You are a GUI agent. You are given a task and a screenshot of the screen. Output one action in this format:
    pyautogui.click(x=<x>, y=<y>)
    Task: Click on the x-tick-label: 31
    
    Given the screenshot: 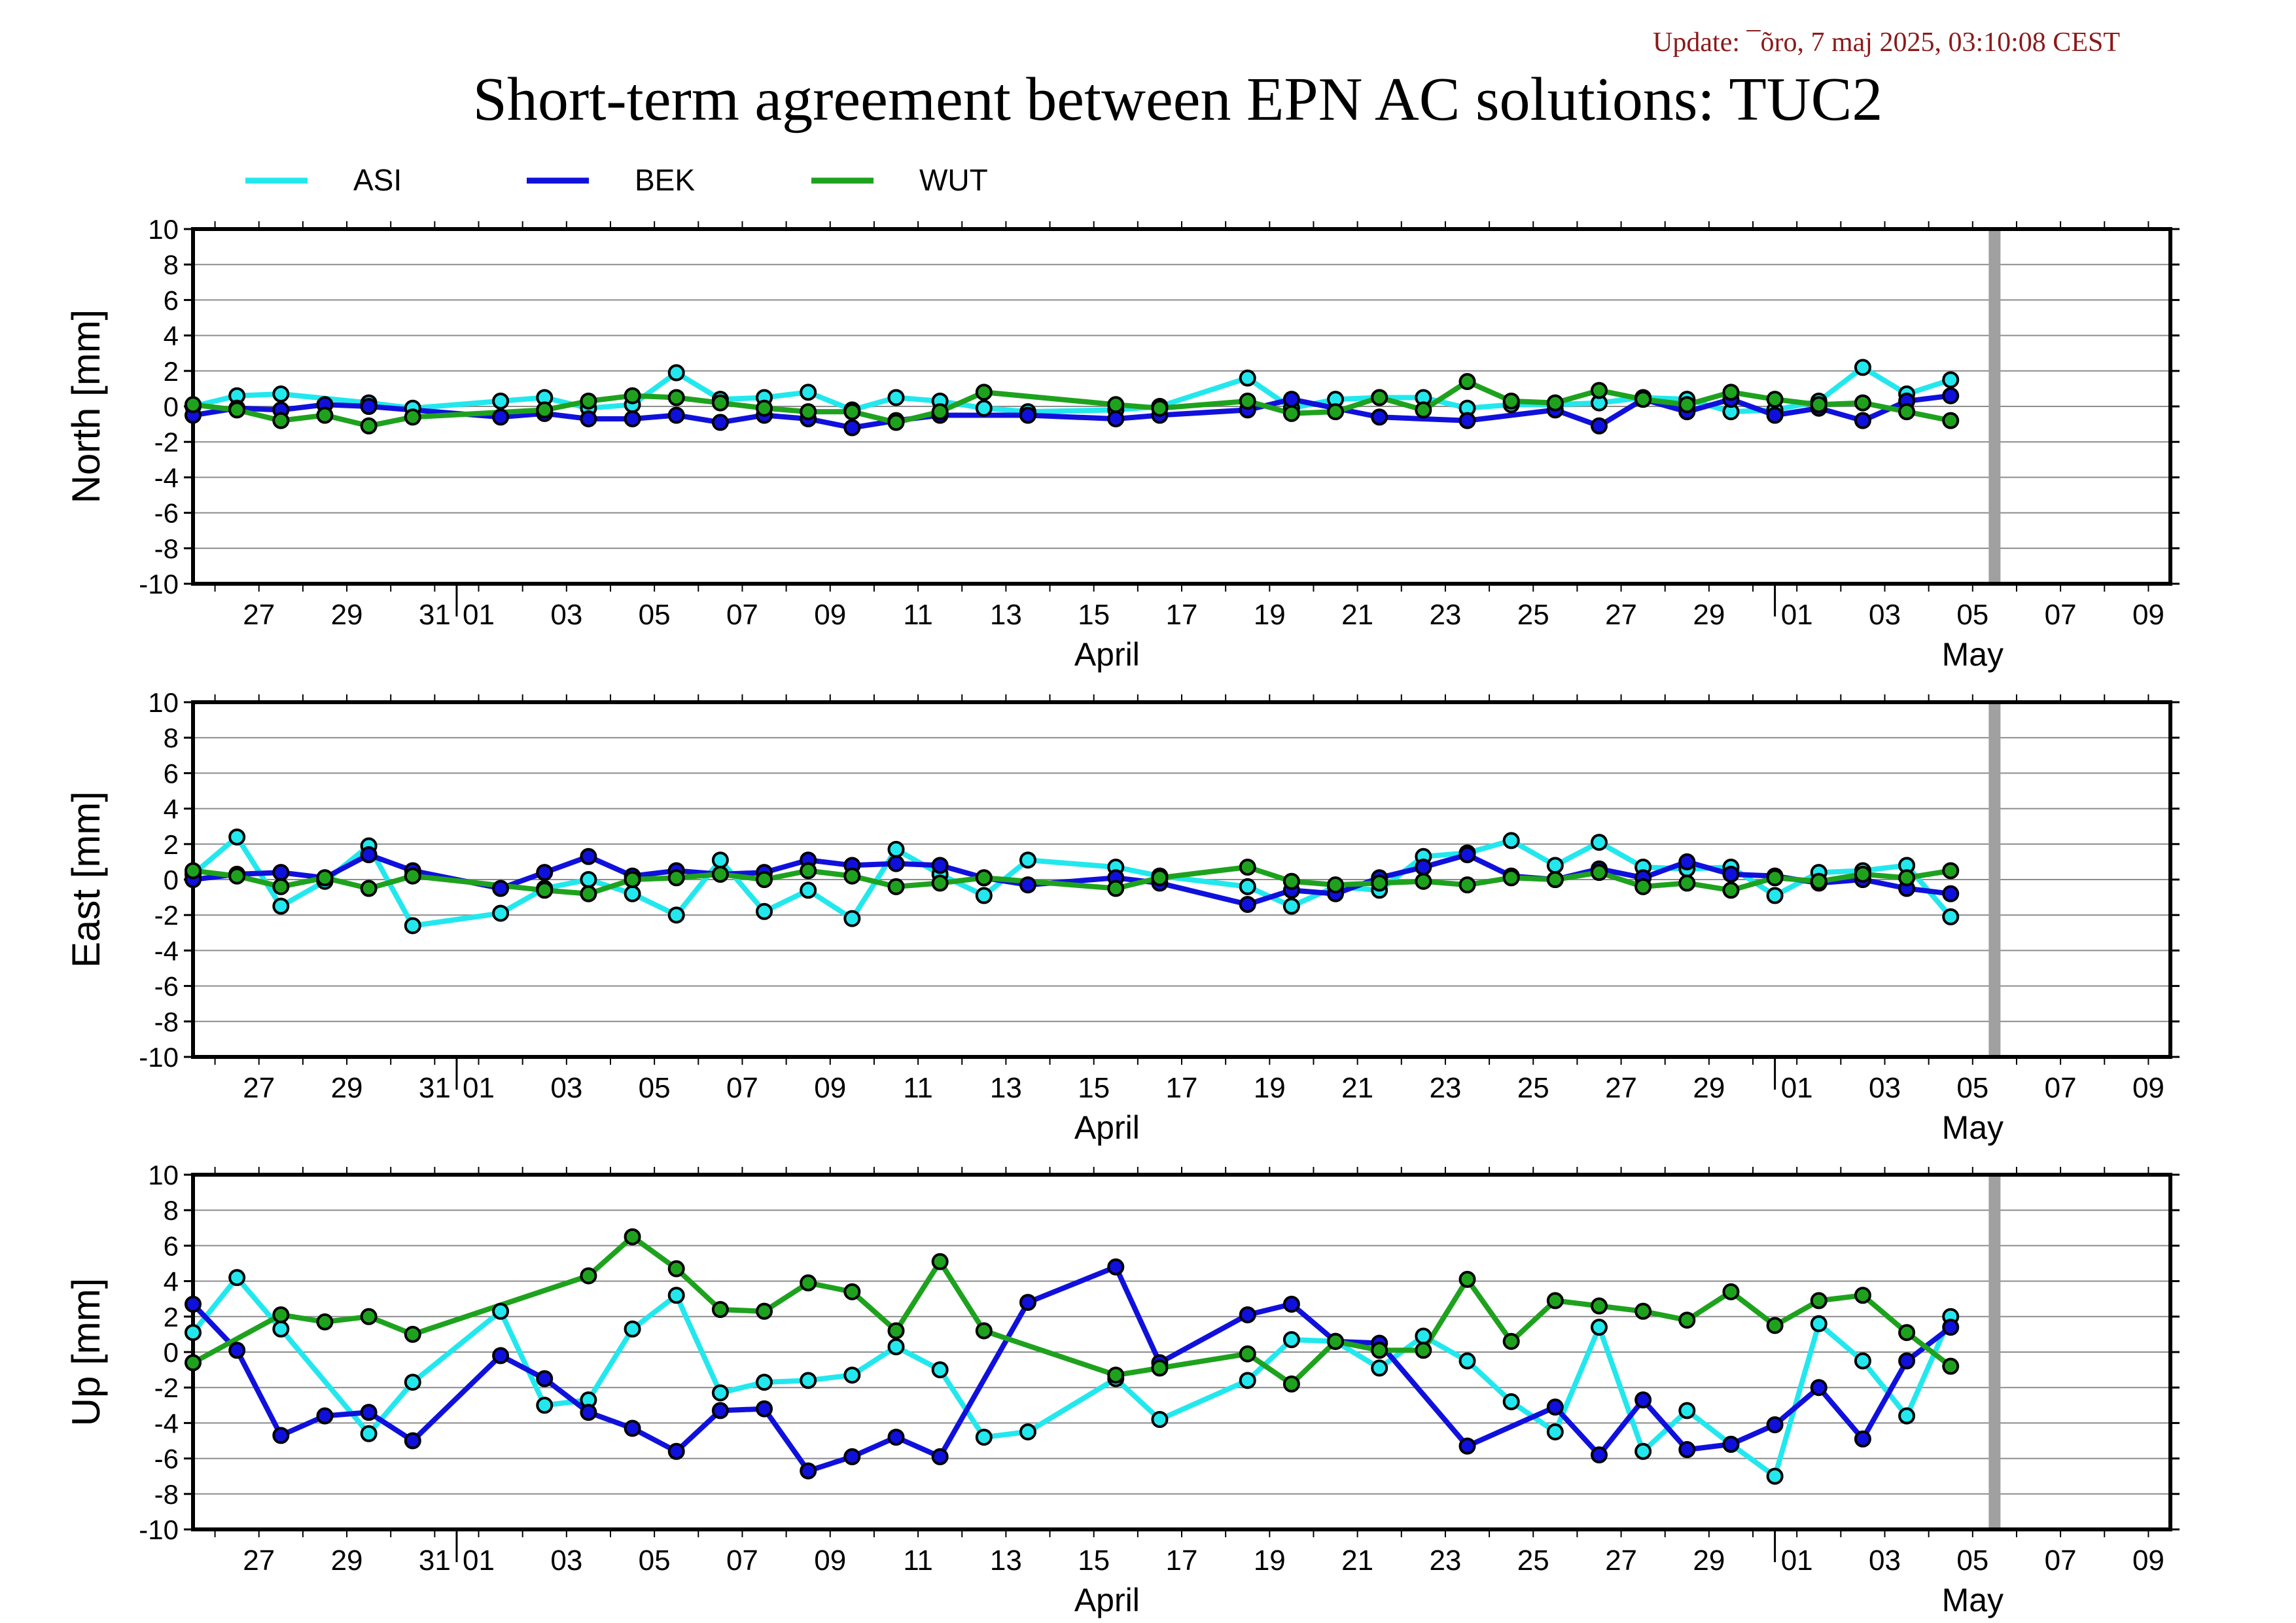 What is the action you would take?
    pyautogui.click(x=435, y=1560)
    